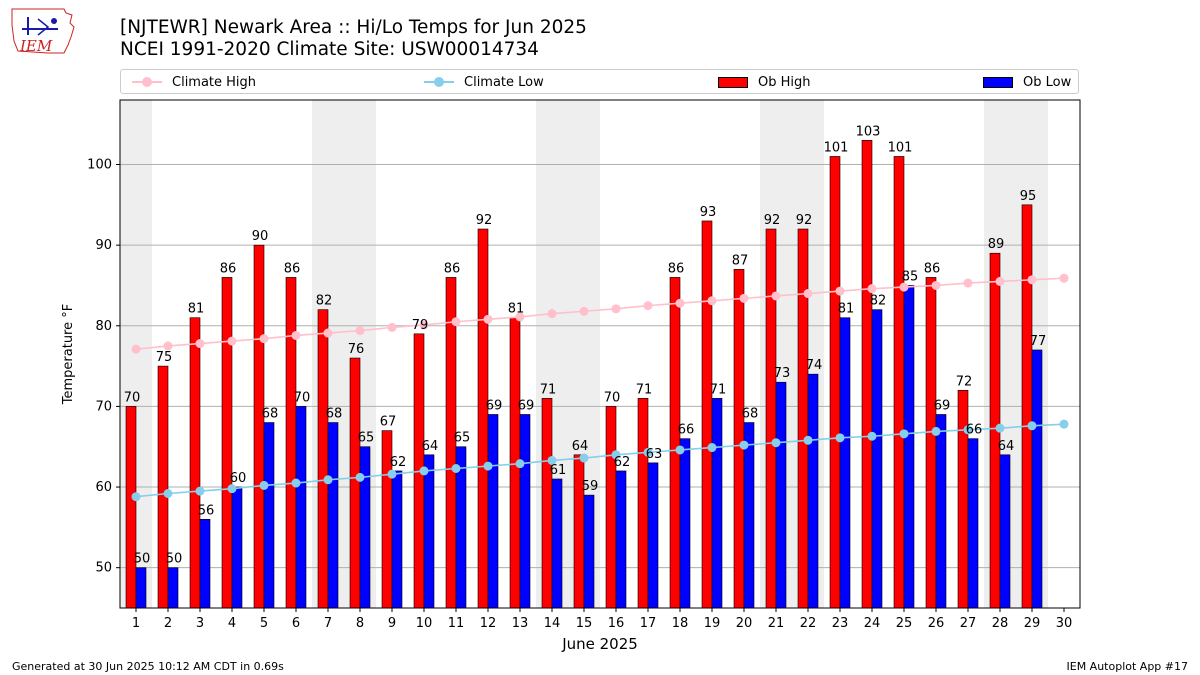 Image resolution: width=1200 pixels, height=675 pixels. Describe the element at coordinates (974, 430) in the screenshot. I see `ob-low-label-27: 66` at that location.